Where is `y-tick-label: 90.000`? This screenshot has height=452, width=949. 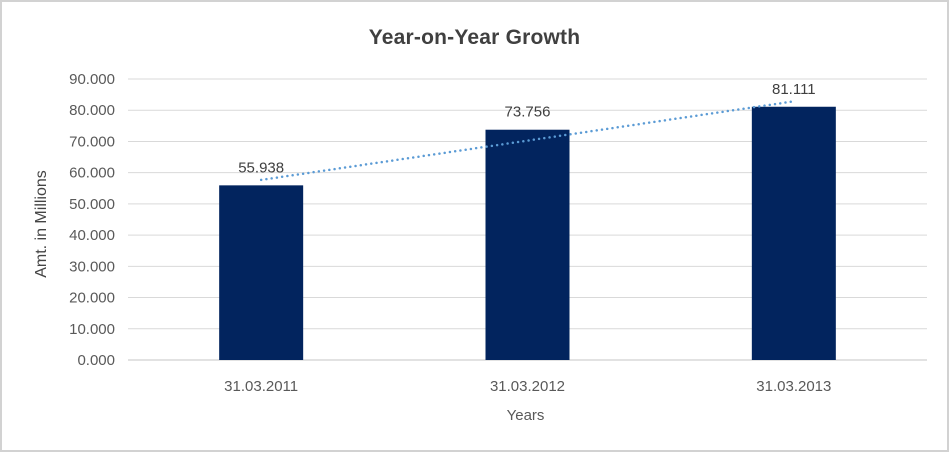
y-tick-label: 90.000 is located at coordinates (92, 79).